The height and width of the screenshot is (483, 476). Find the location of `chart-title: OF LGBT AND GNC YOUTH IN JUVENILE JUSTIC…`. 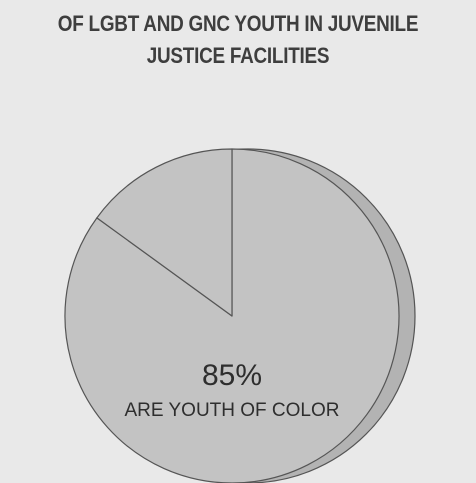

chart-title: OF LGBT AND GNC YOUTH IN JUVENILE JUSTIC… is located at coordinates (237, 40).